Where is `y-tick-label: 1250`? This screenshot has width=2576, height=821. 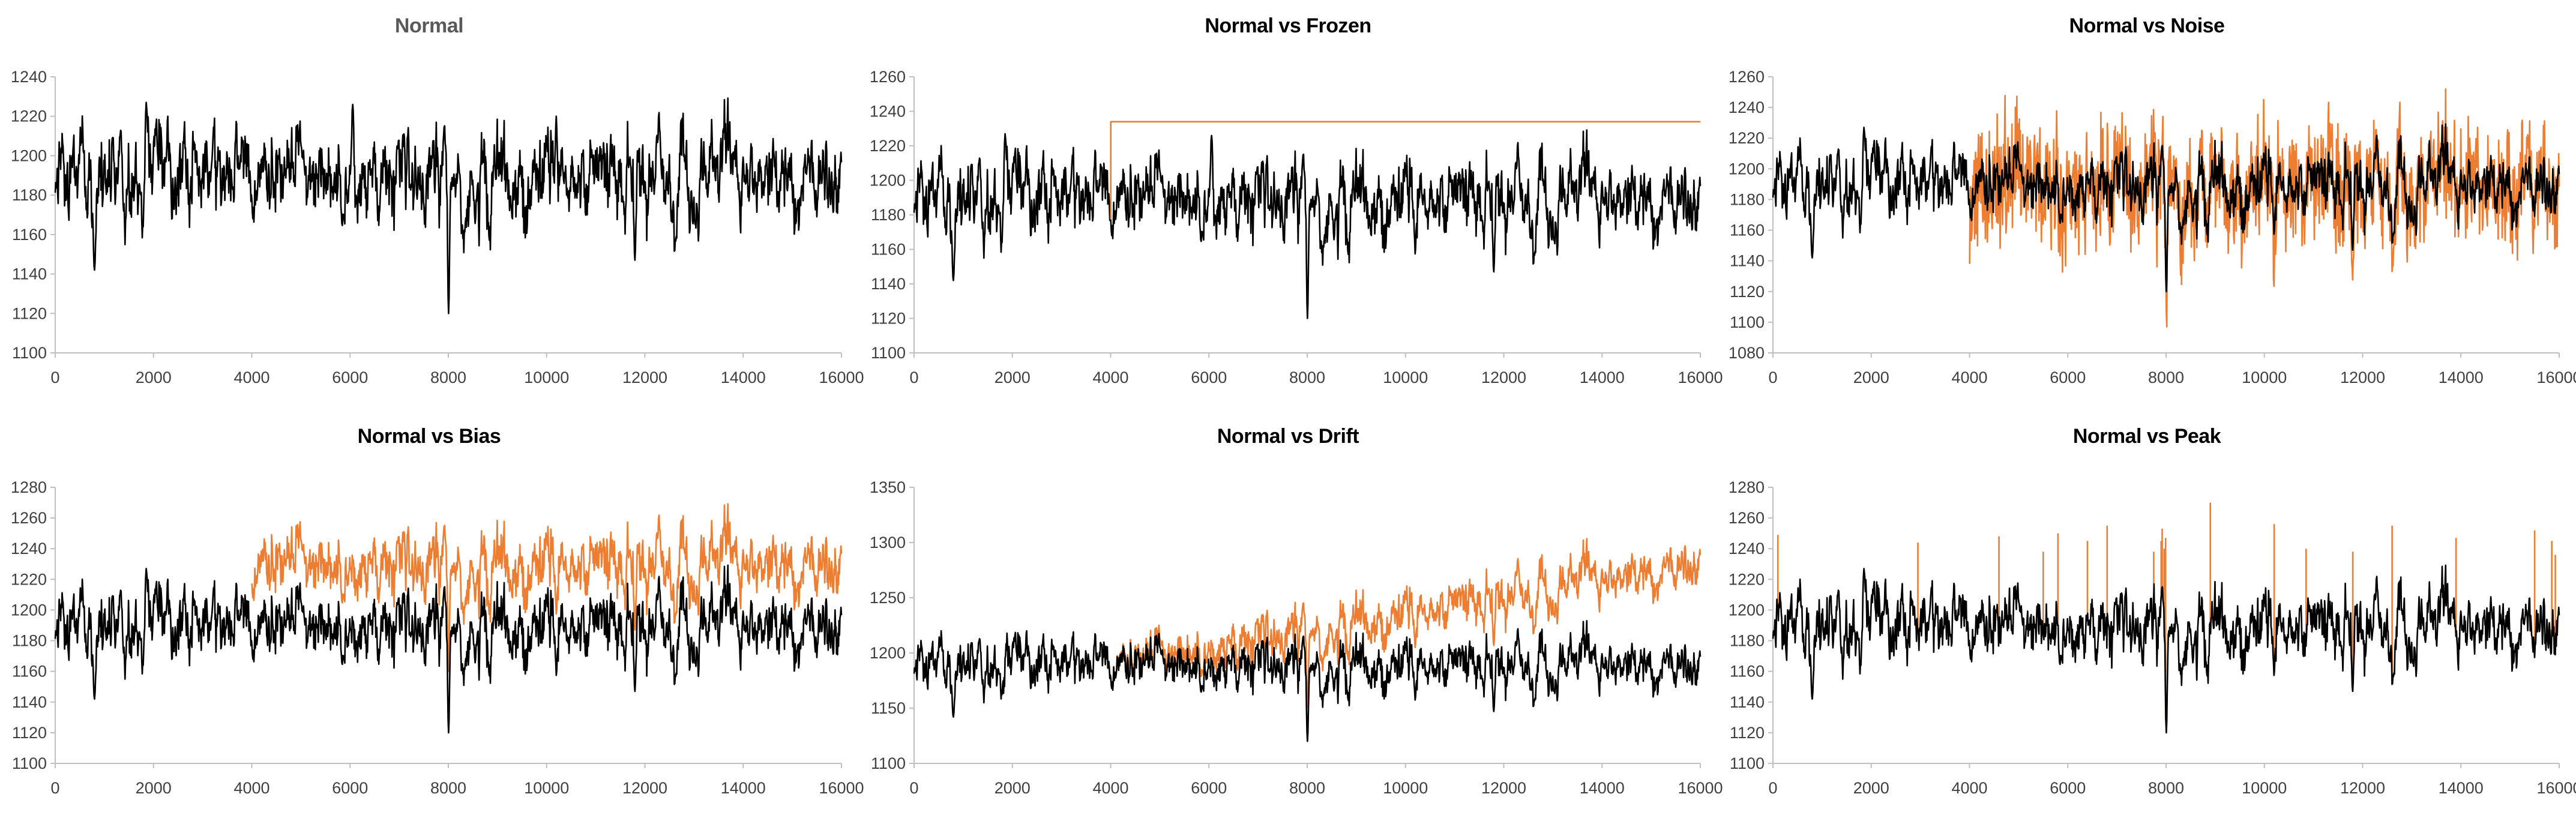 y-tick-label: 1250 is located at coordinates (888, 598).